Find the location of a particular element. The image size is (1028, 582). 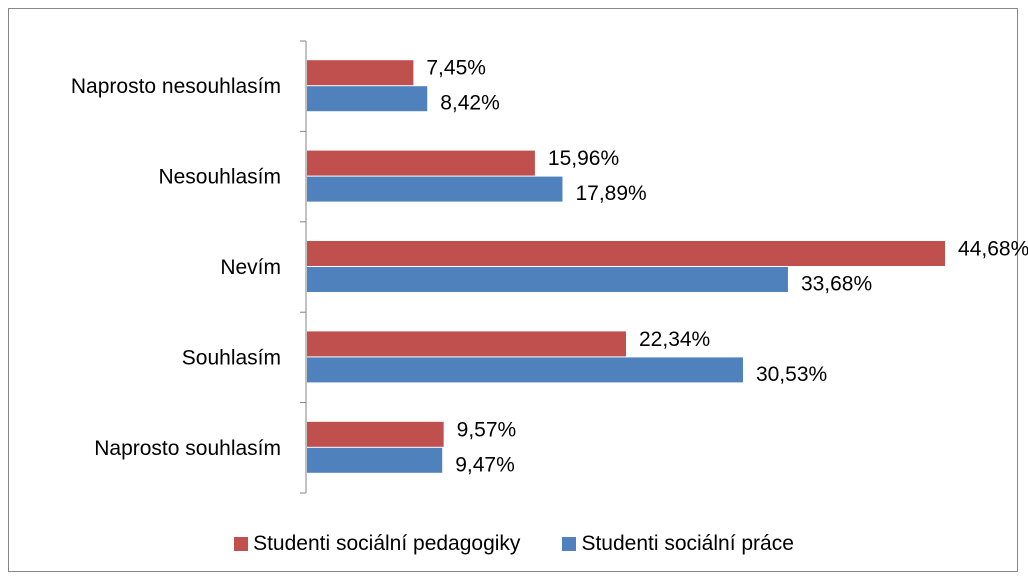

data-label-series-1: 7,45% is located at coordinates (456, 68).